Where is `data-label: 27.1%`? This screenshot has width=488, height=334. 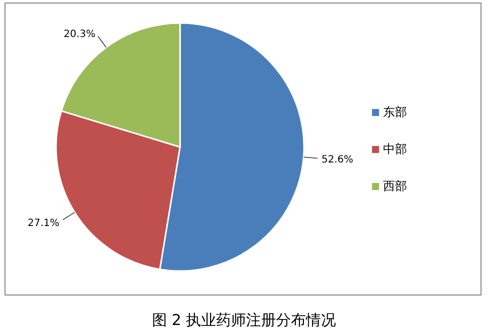
data-label: 27.1% is located at coordinates (44, 223).